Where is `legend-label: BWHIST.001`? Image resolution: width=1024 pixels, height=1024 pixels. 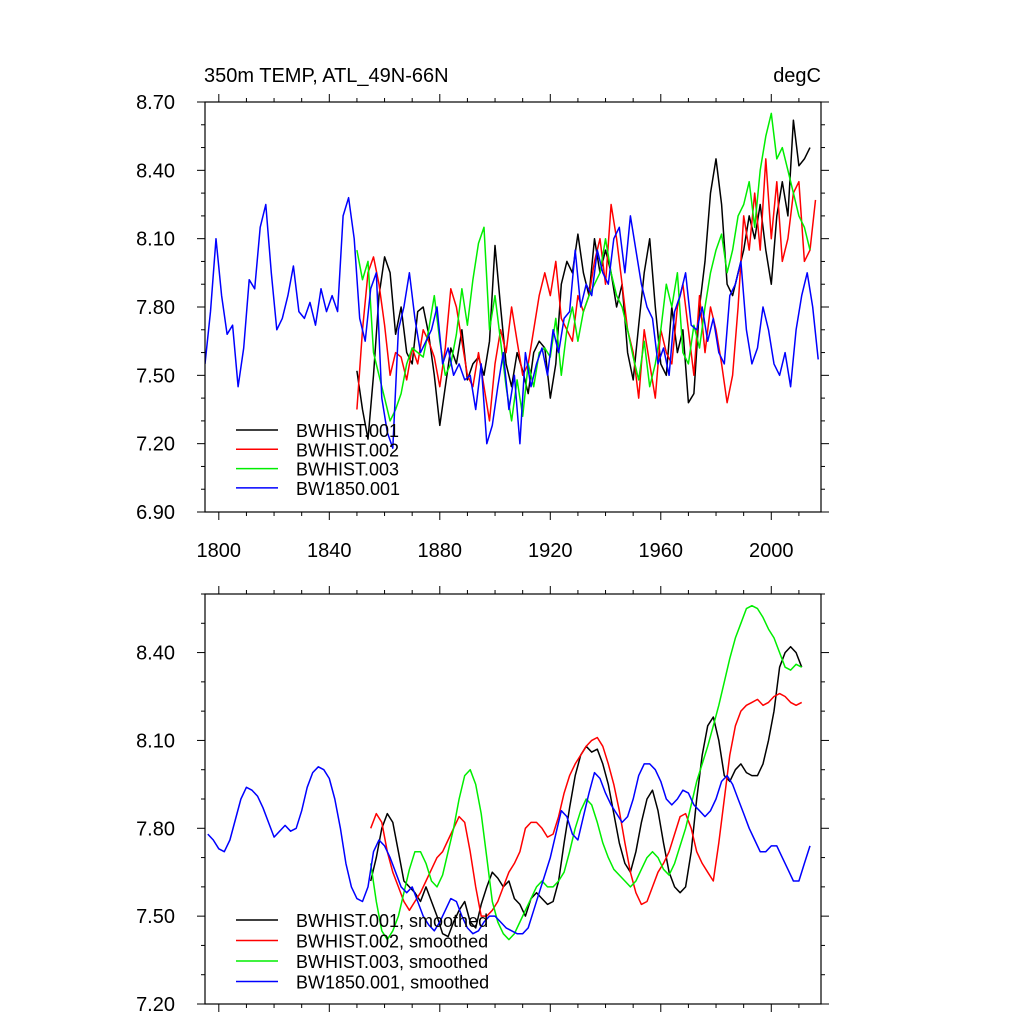 legend-label: BWHIST.001 is located at coordinates (347, 431).